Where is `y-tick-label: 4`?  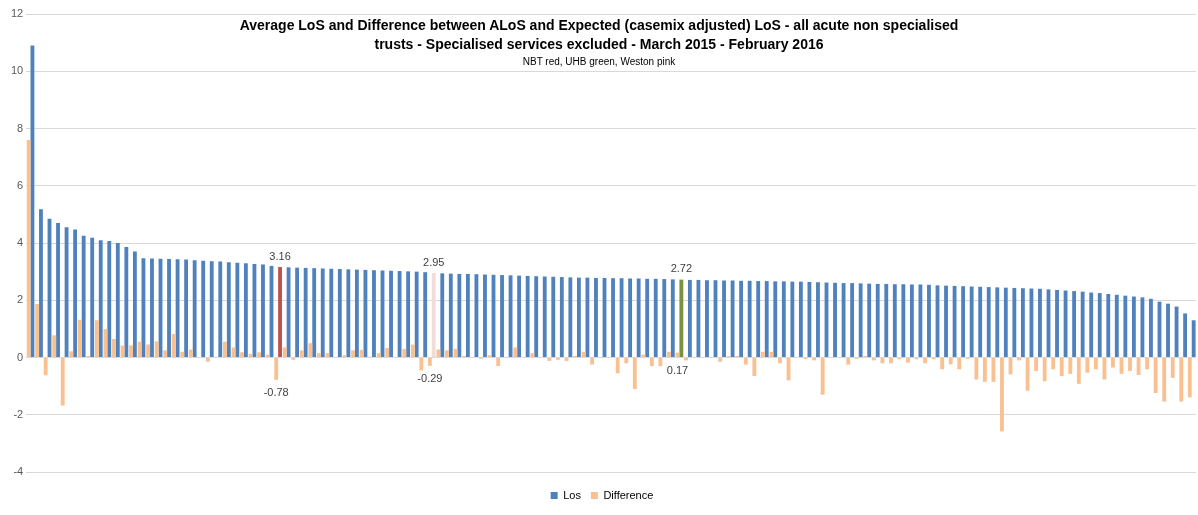
y-tick-label: 4 is located at coordinates (20, 242).